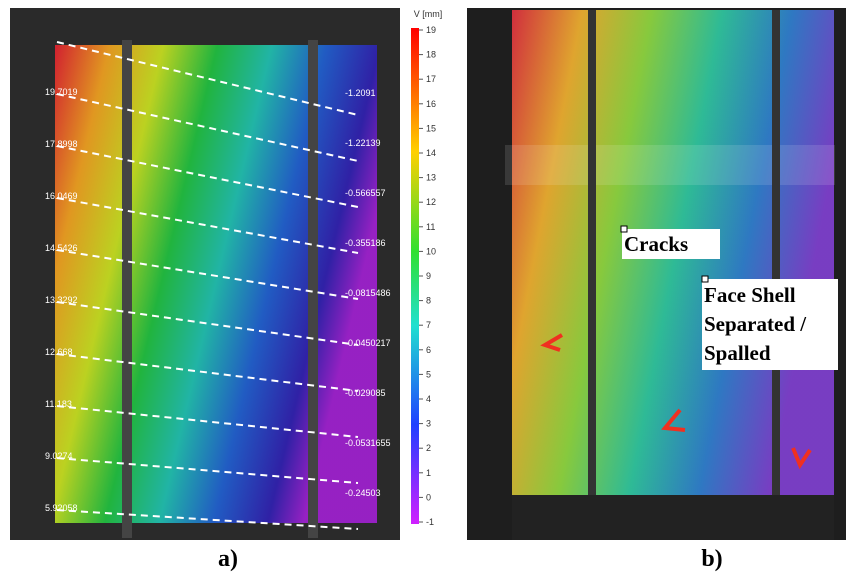  What do you see at coordinates (368, 343) in the screenshot?
I see `right-label: -0.0450217` at bounding box center [368, 343].